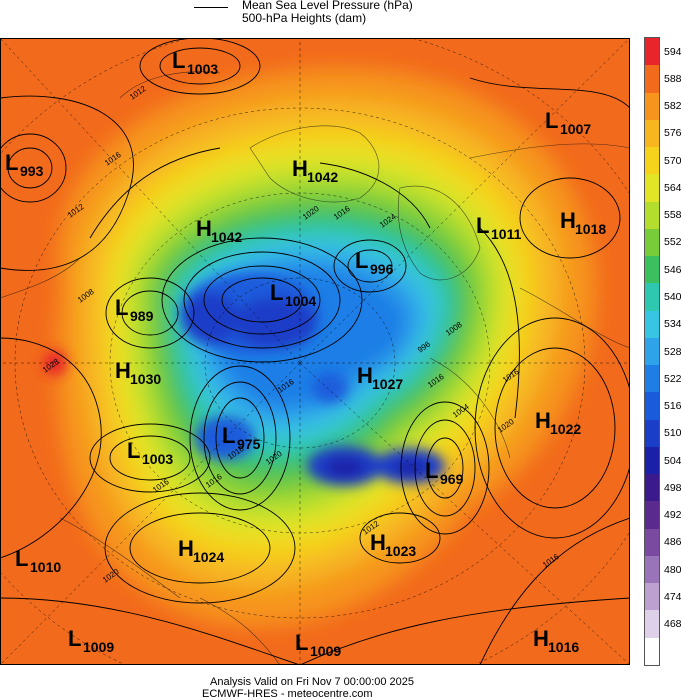 The width and height of the screenshot is (681, 700). What do you see at coordinates (452, 479) in the screenshot?
I see `system-pressure-value: 969` at bounding box center [452, 479].